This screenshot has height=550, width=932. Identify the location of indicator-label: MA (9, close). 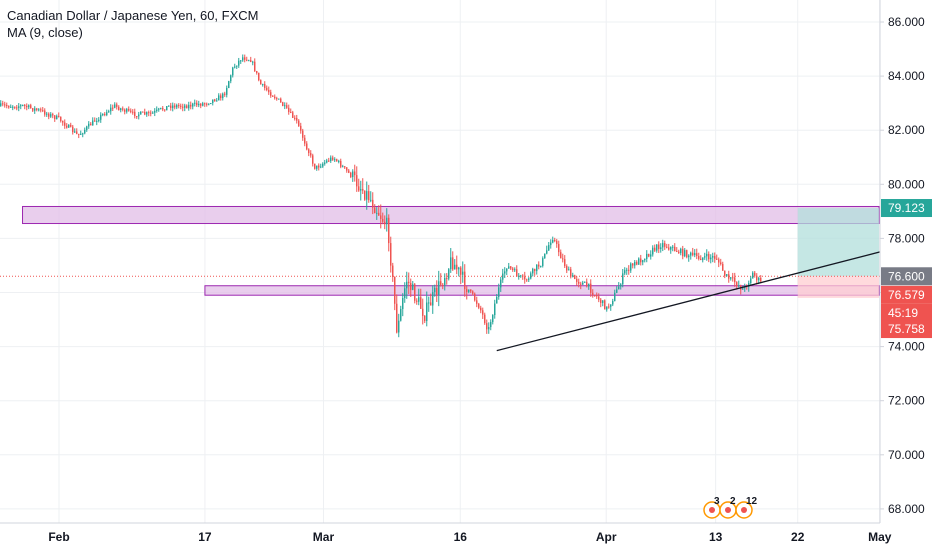
(45, 32).